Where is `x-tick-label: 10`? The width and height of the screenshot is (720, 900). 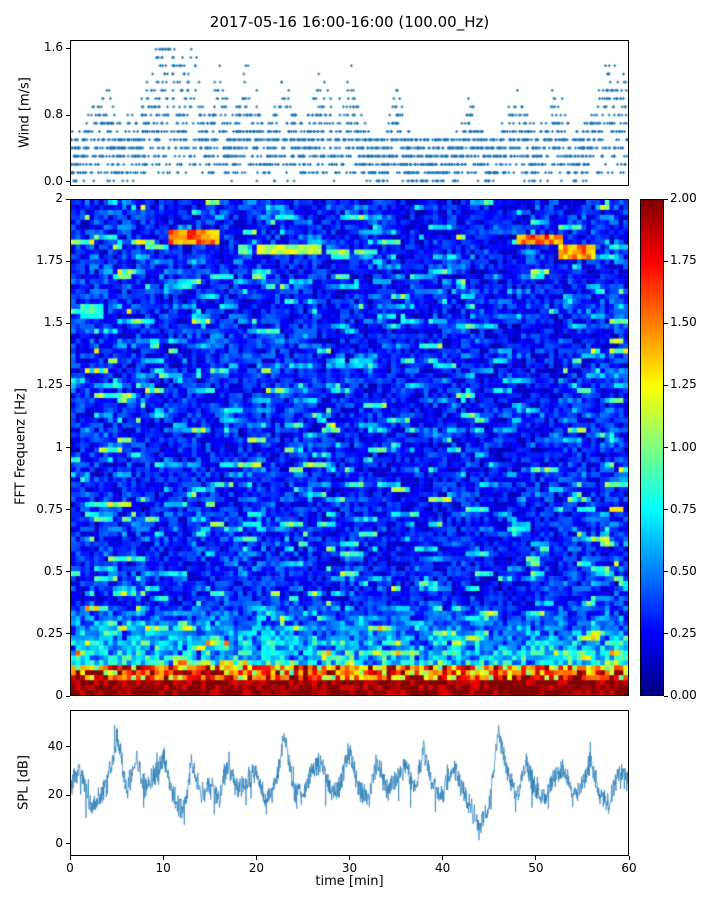 x-tick-label: 10 is located at coordinates (163, 868).